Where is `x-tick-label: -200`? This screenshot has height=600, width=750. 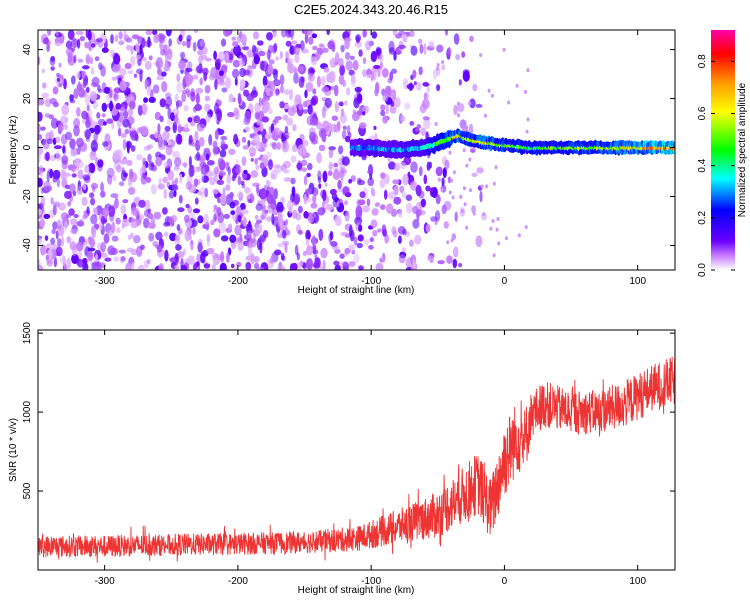
x-tick-label: -200 is located at coordinates (238, 281).